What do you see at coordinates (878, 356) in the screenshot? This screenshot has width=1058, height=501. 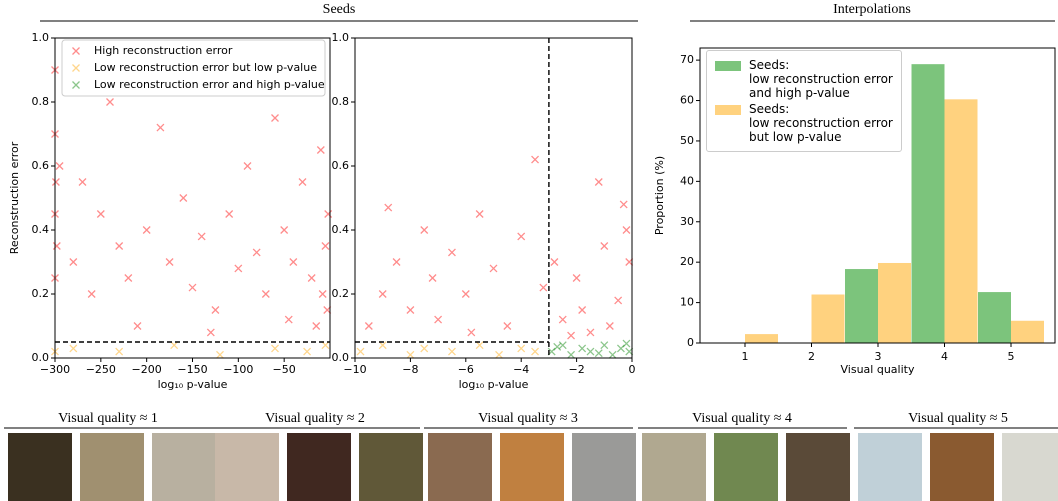 I see `x-tick-label: 3` at bounding box center [878, 356].